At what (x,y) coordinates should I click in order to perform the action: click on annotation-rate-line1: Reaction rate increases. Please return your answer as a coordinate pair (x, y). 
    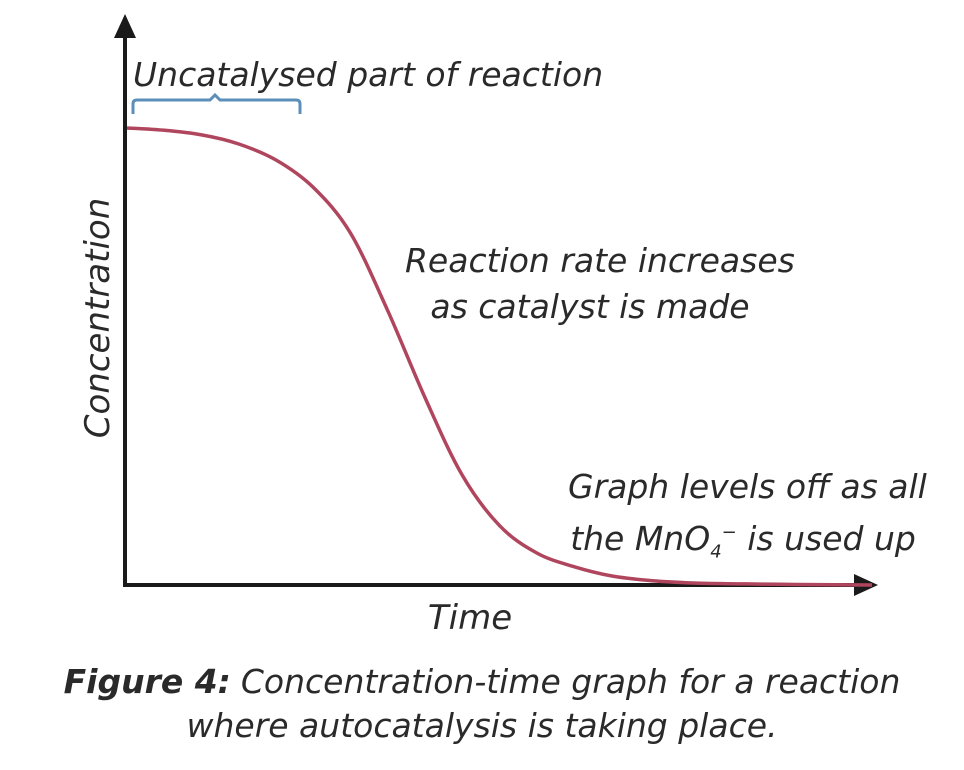
    Looking at the image, I should click on (600, 260).